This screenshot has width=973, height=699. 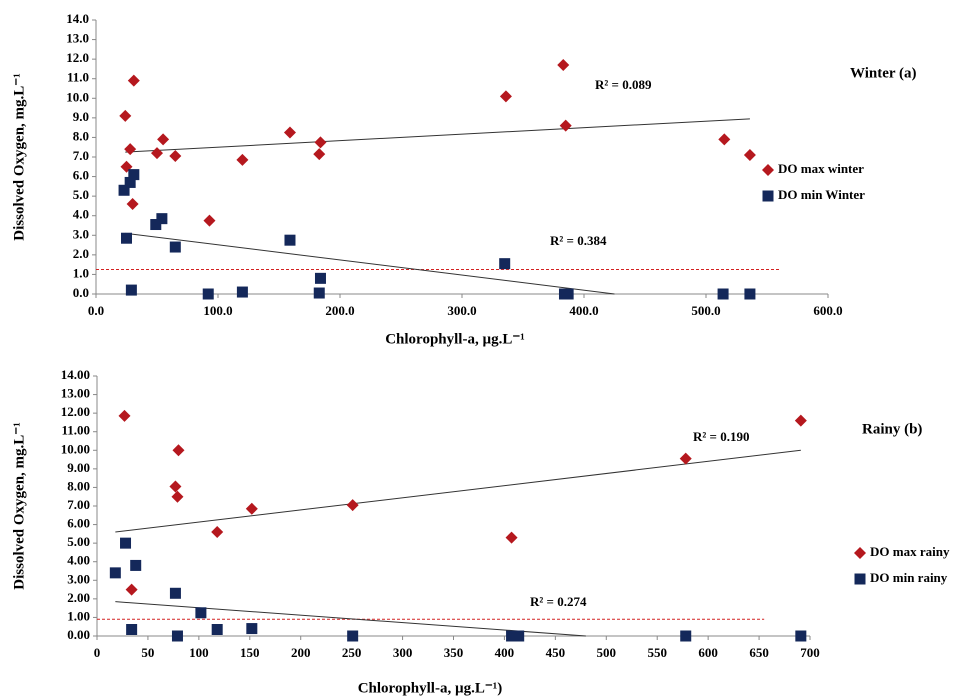 What do you see at coordinates (78, 597) in the screenshot?
I see `y-tick-label: 2.00` at bounding box center [78, 597].